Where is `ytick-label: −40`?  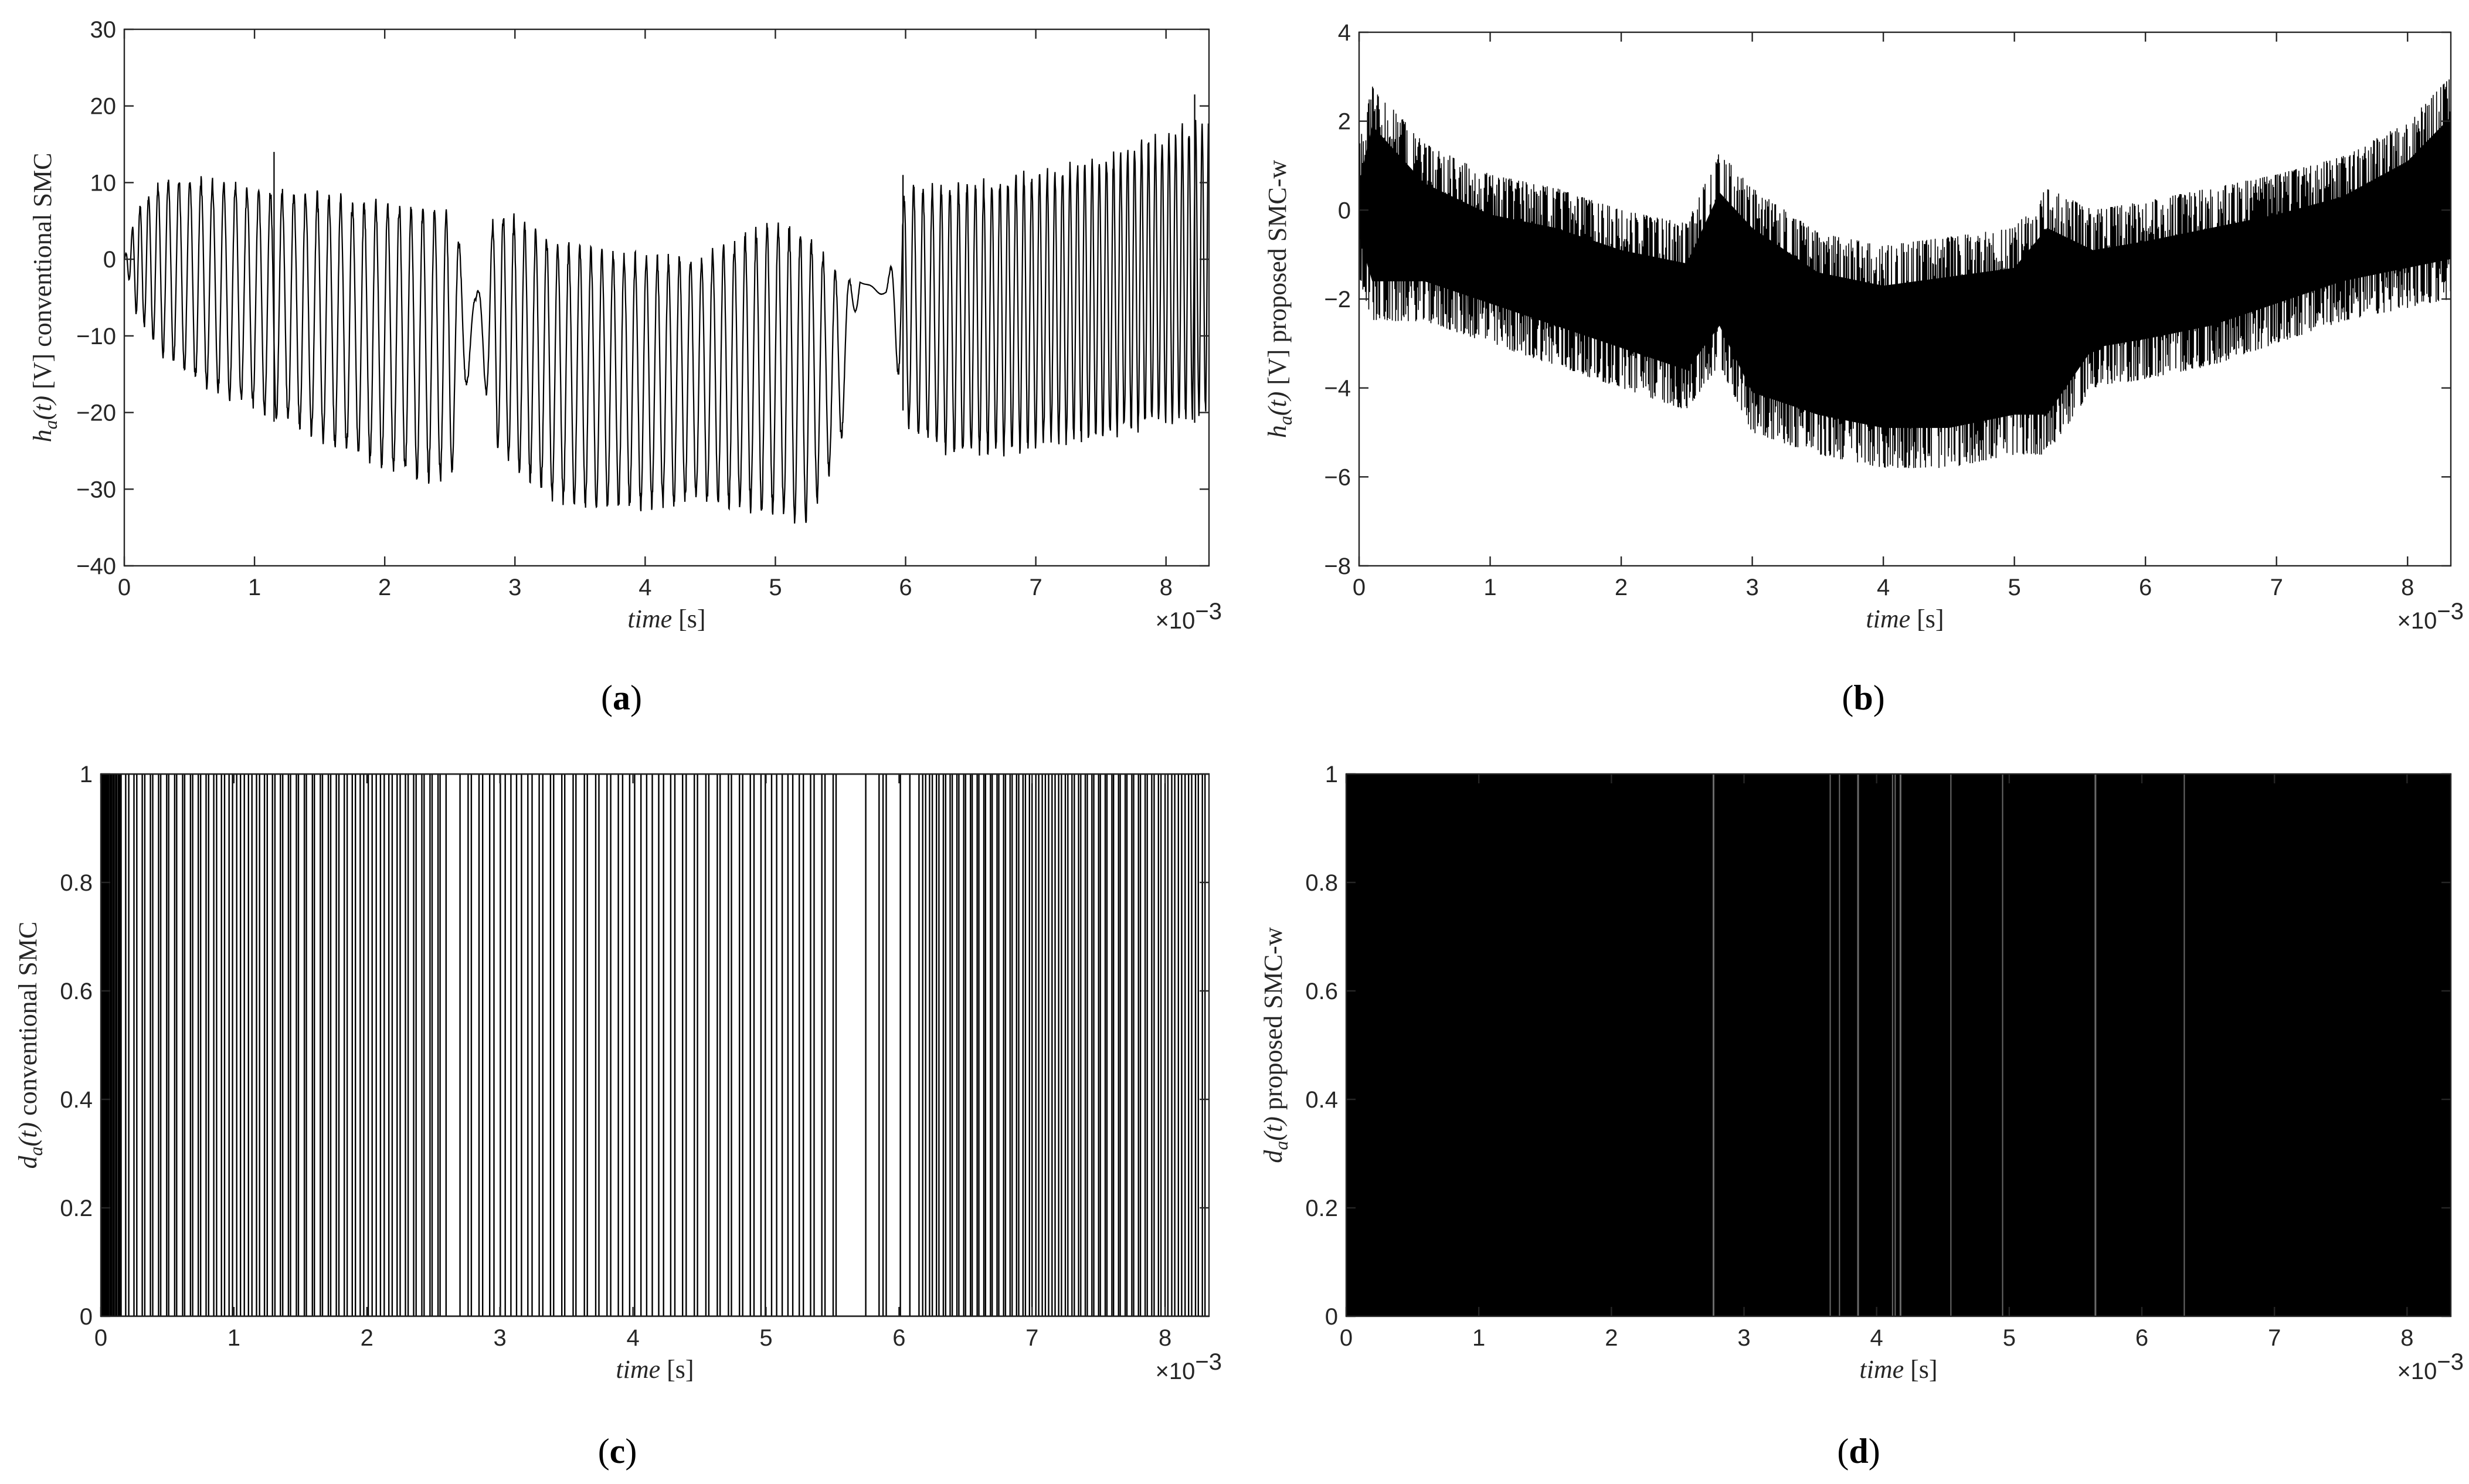
ytick-label: −40 is located at coordinates (96, 566).